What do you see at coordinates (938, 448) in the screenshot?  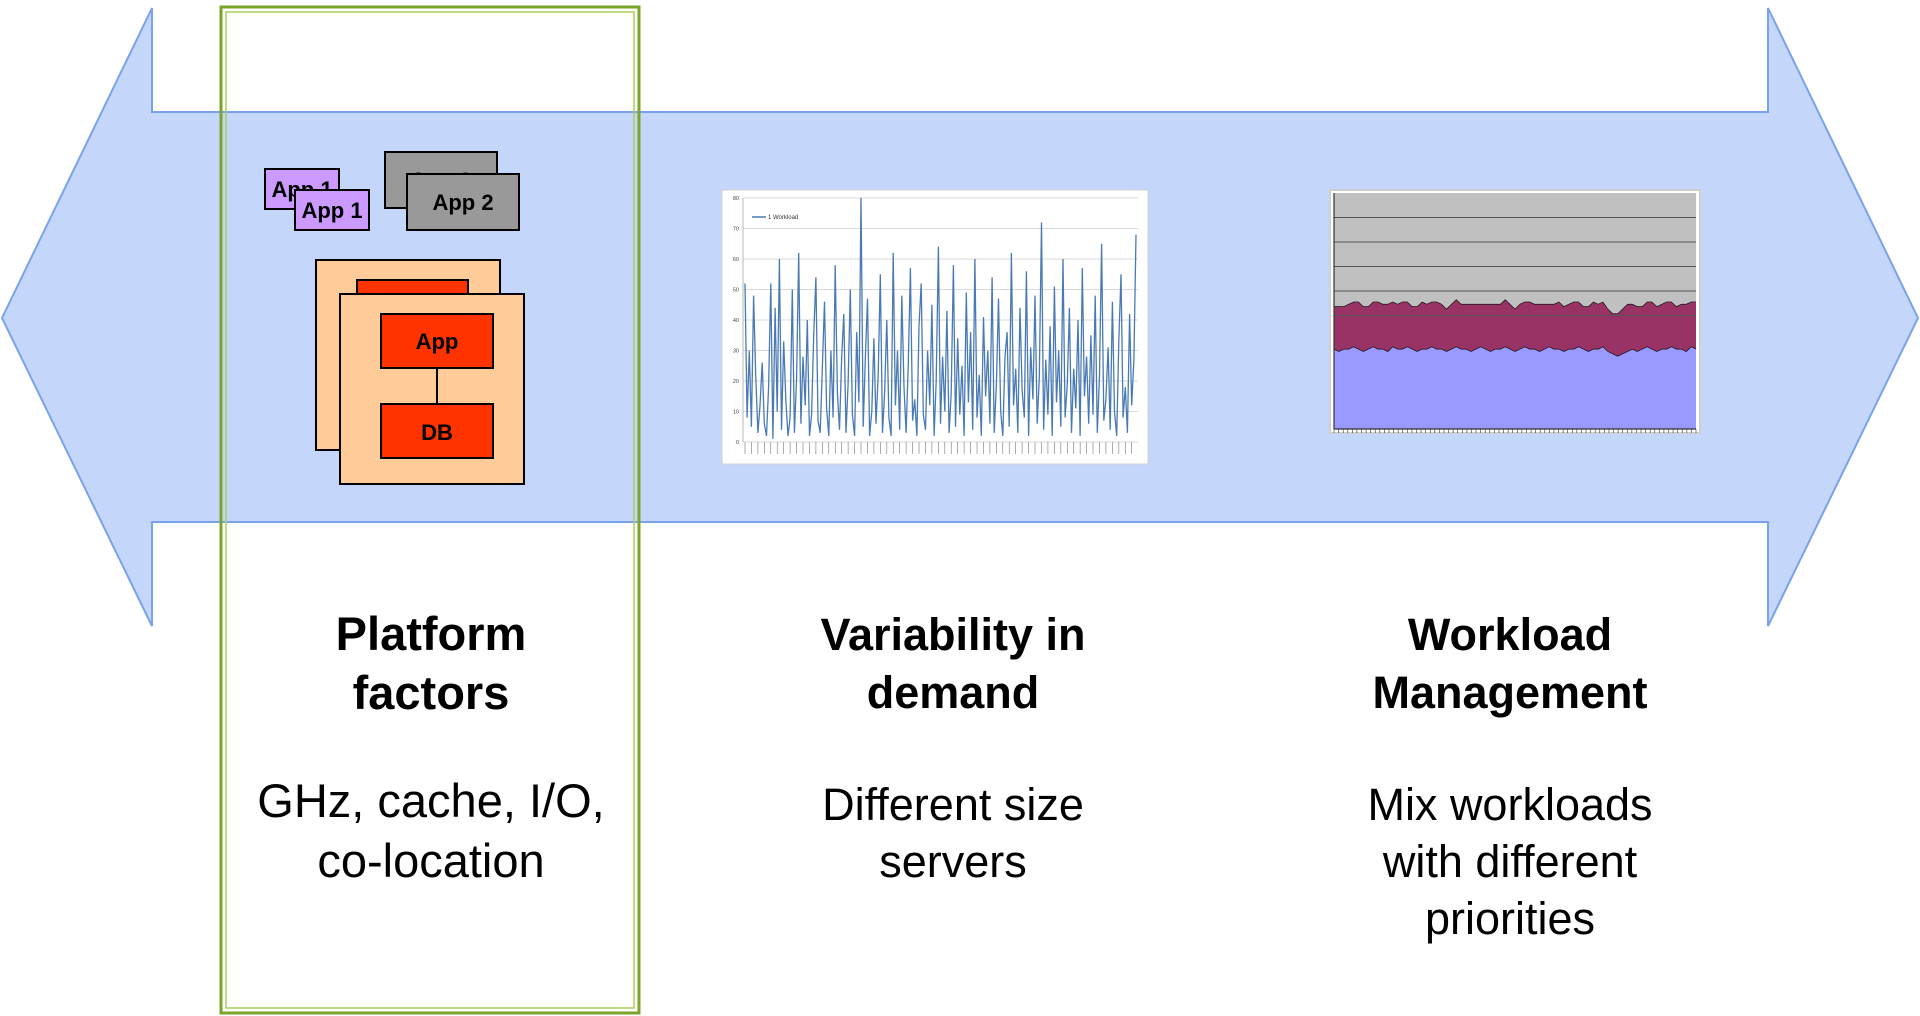 I see `variability-chart-x-ticks` at bounding box center [938, 448].